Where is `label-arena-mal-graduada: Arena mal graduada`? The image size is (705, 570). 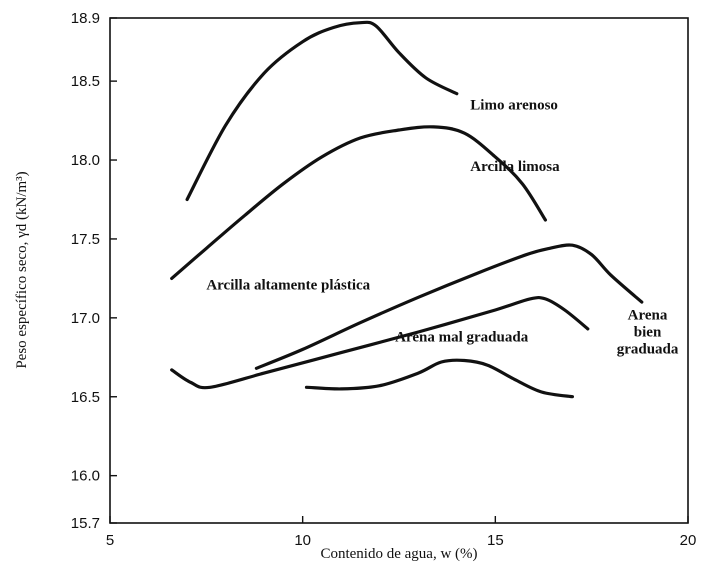 label-arena-mal-graduada: Arena mal graduada is located at coordinates (462, 338).